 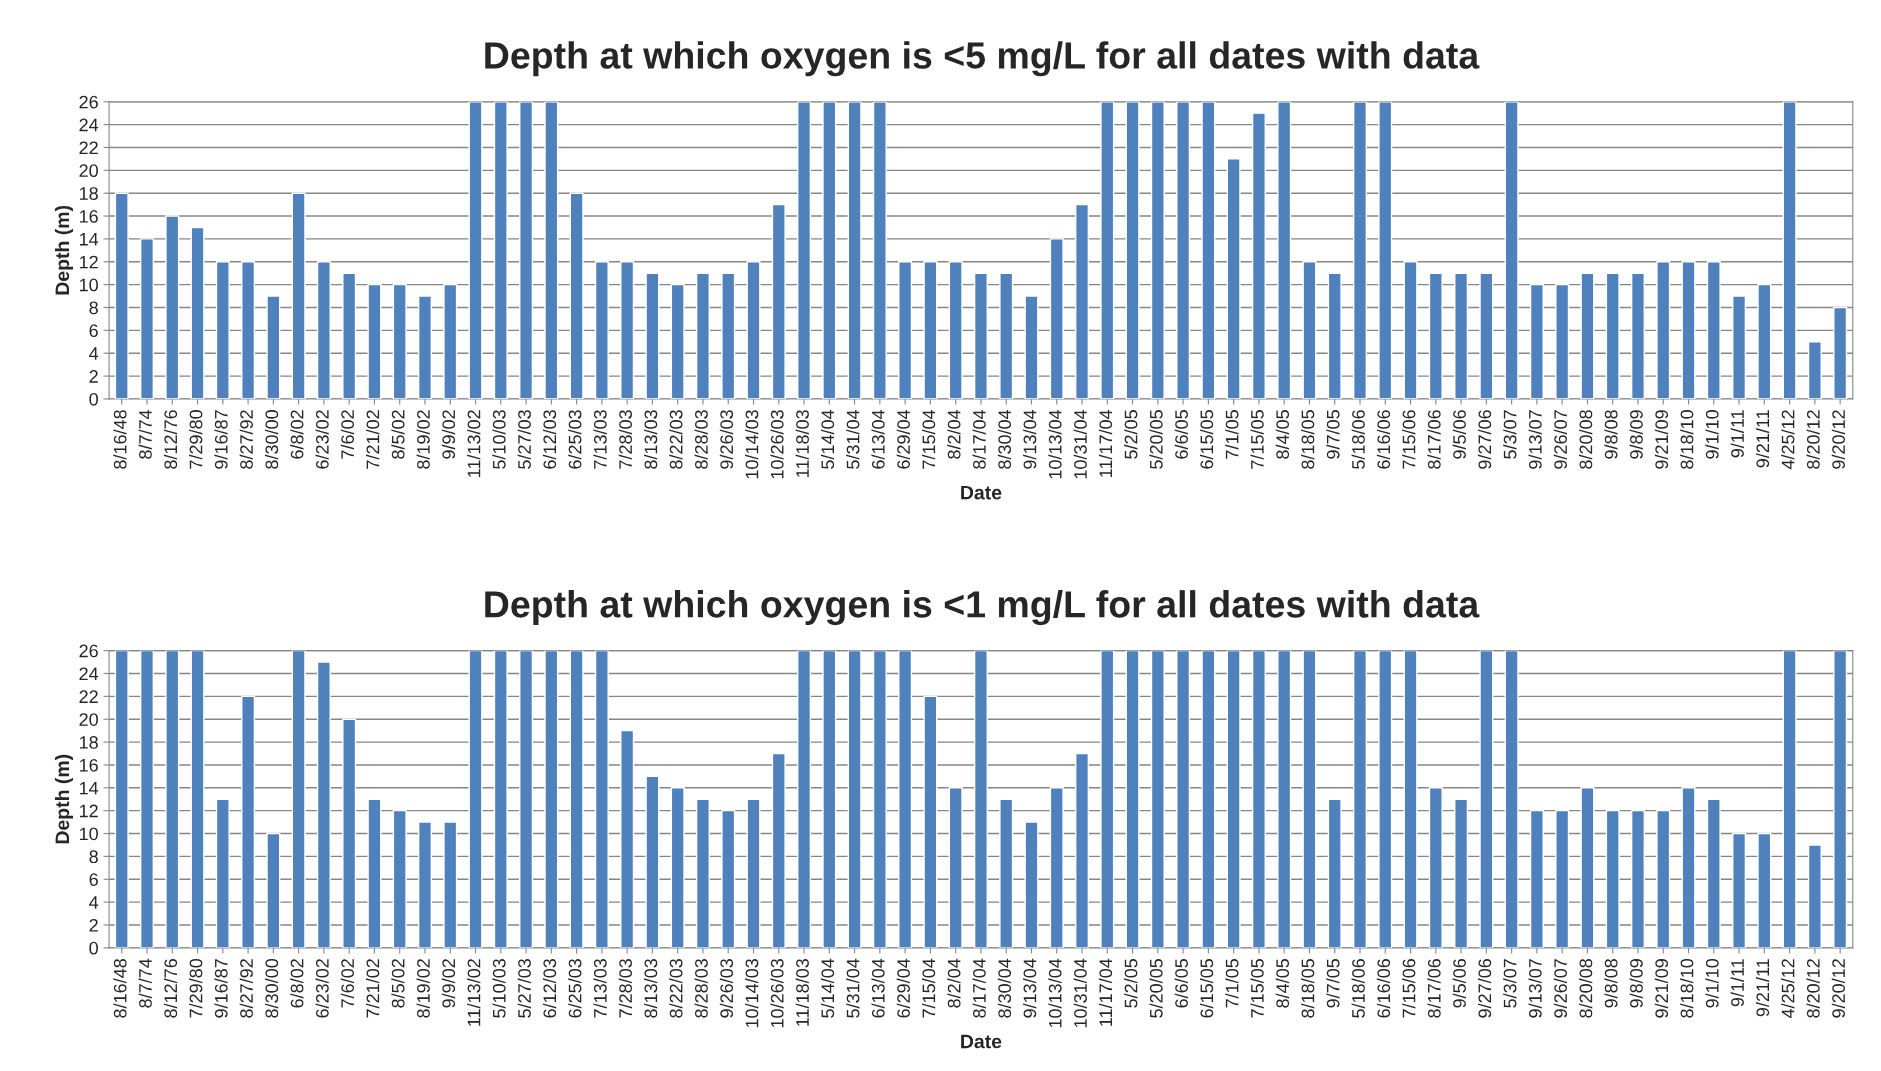 What do you see at coordinates (1712, 434) in the screenshot?
I see `x-tick-label: 9/1/10` at bounding box center [1712, 434].